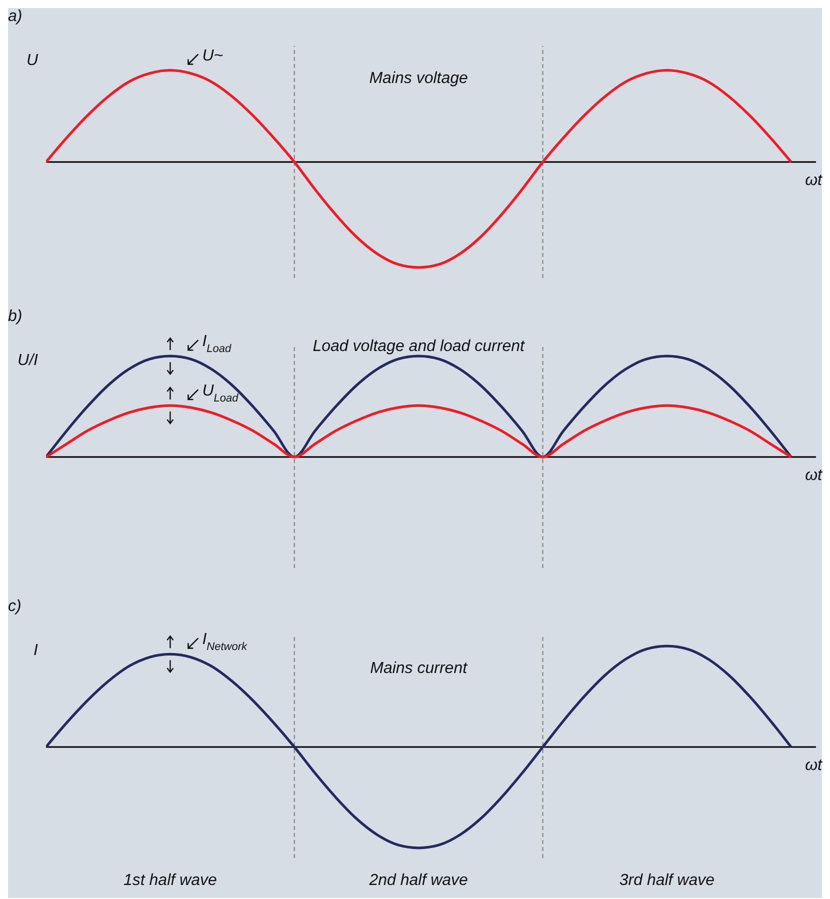 The image size is (830, 899). Describe the element at coordinates (15, 607) in the screenshot. I see `text: c)` at that location.